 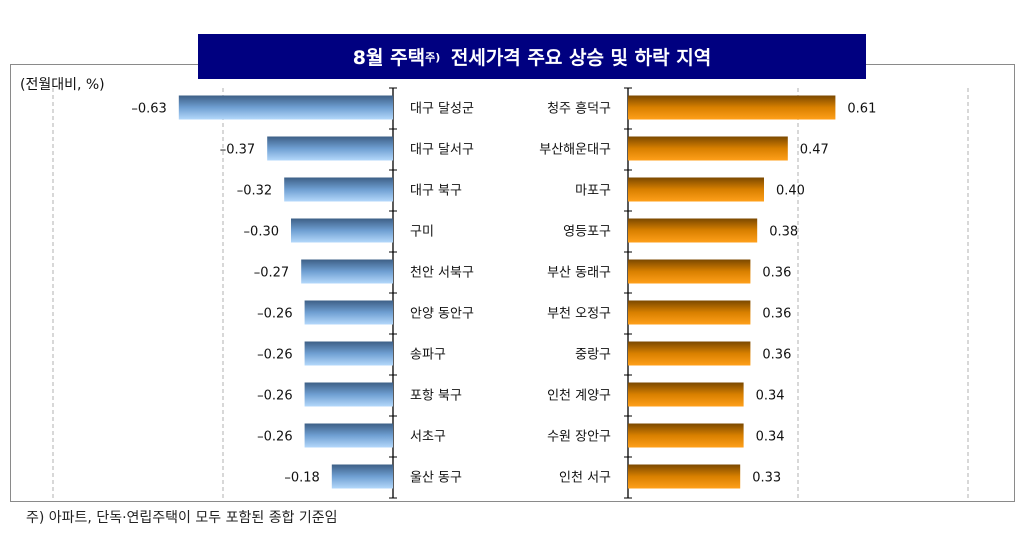 I want to click on category-label: 울산 동구, so click(x=436, y=478).